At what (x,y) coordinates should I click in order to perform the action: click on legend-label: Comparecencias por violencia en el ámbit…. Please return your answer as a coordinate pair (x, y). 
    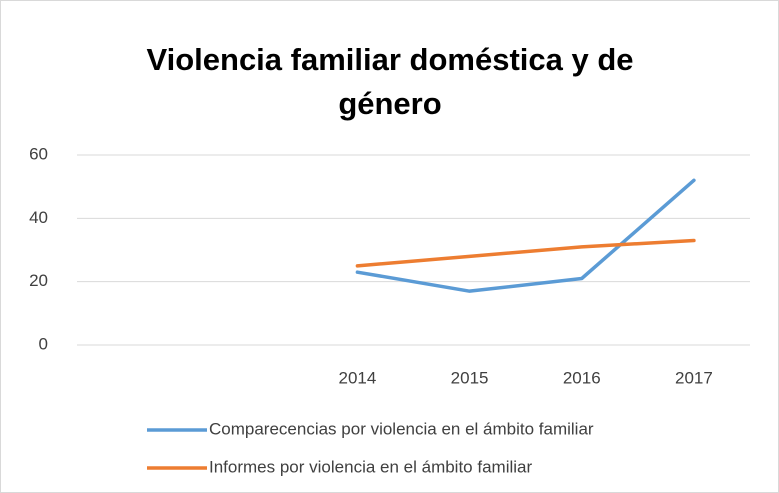
    Looking at the image, I should click on (401, 428).